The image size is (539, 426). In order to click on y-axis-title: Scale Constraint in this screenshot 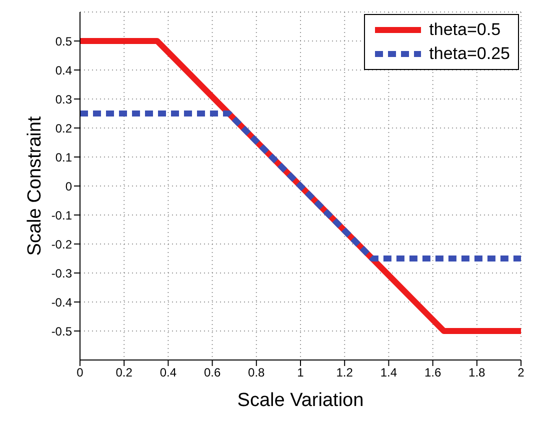, I will do `click(35, 186)`.